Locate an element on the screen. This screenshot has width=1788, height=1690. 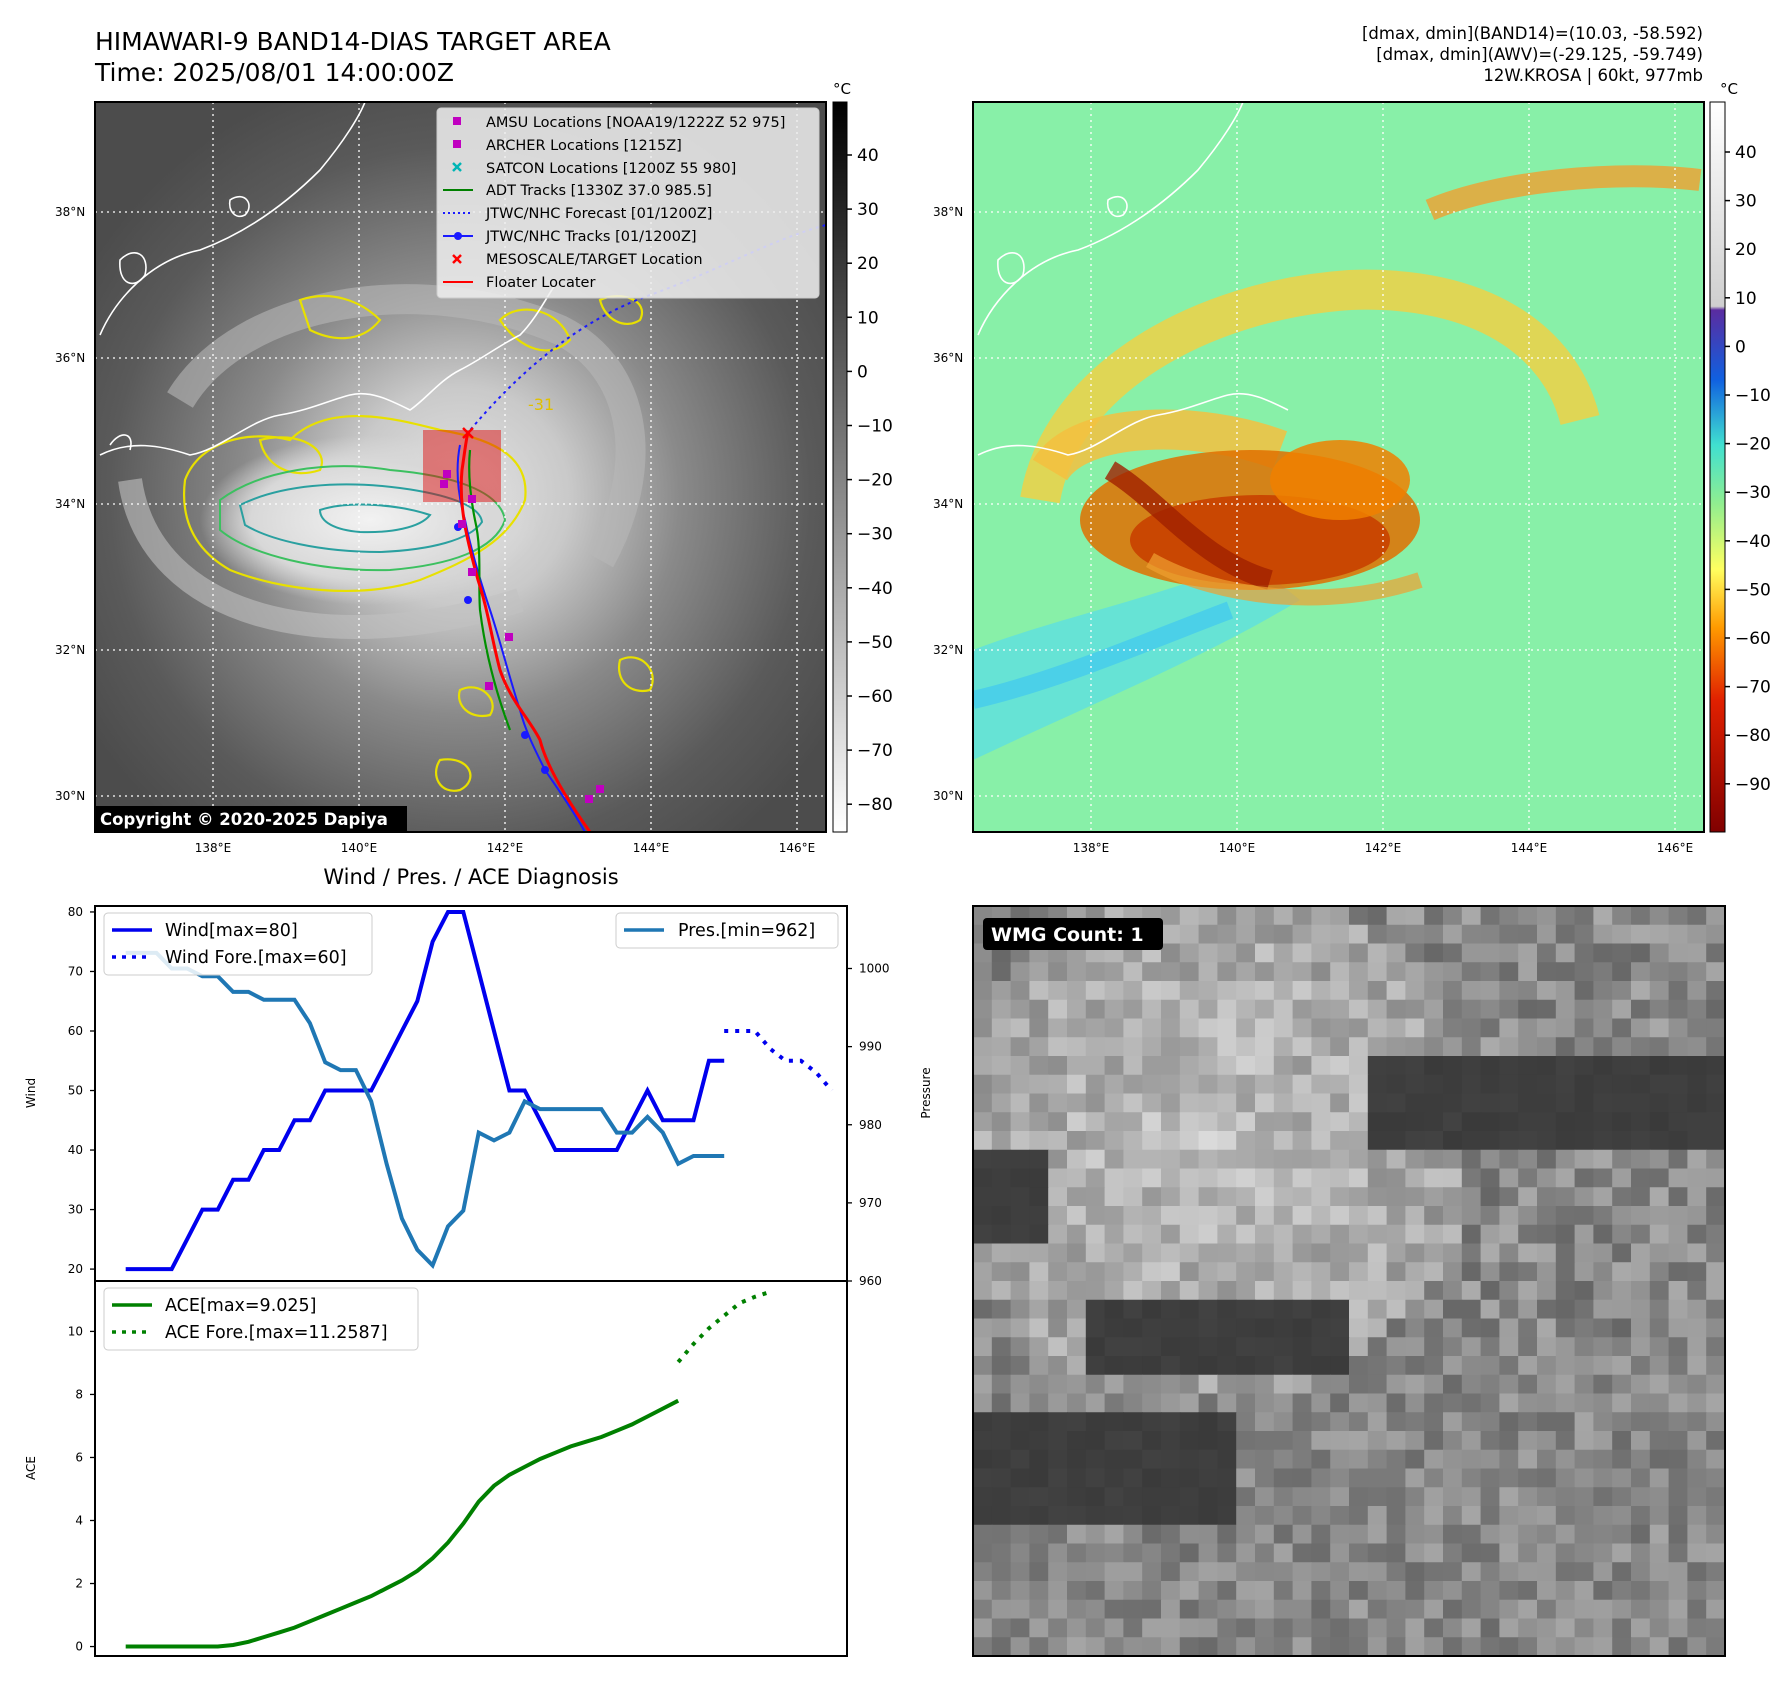
wind-tick-label: 80 is located at coordinates (75, 912).